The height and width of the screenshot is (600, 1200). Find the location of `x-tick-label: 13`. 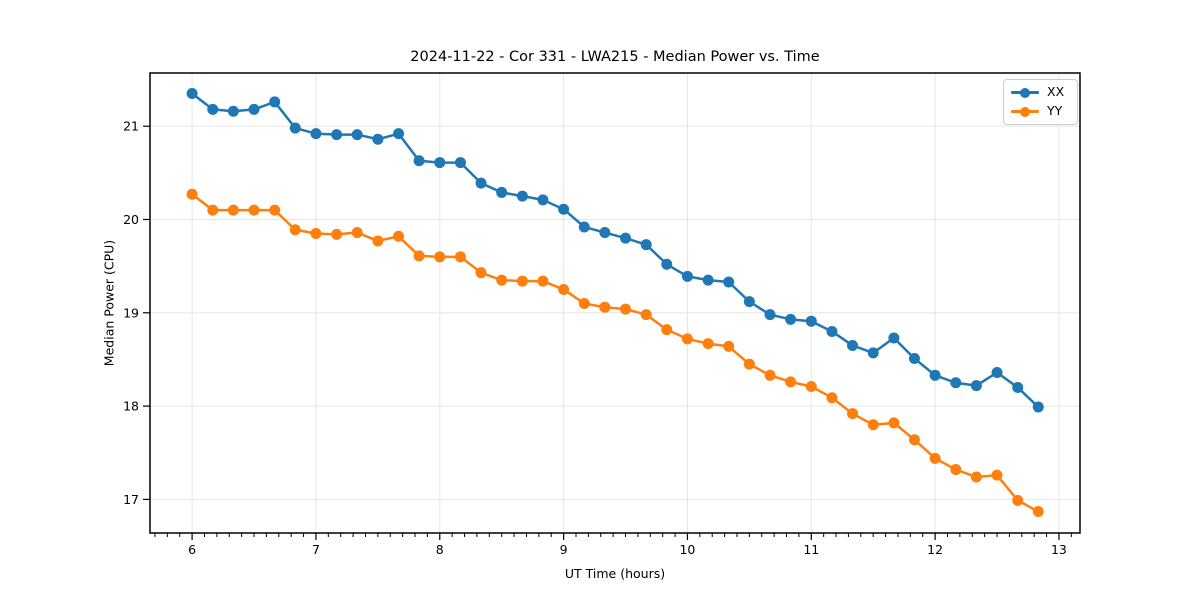

x-tick-label: 13 is located at coordinates (1059, 549).